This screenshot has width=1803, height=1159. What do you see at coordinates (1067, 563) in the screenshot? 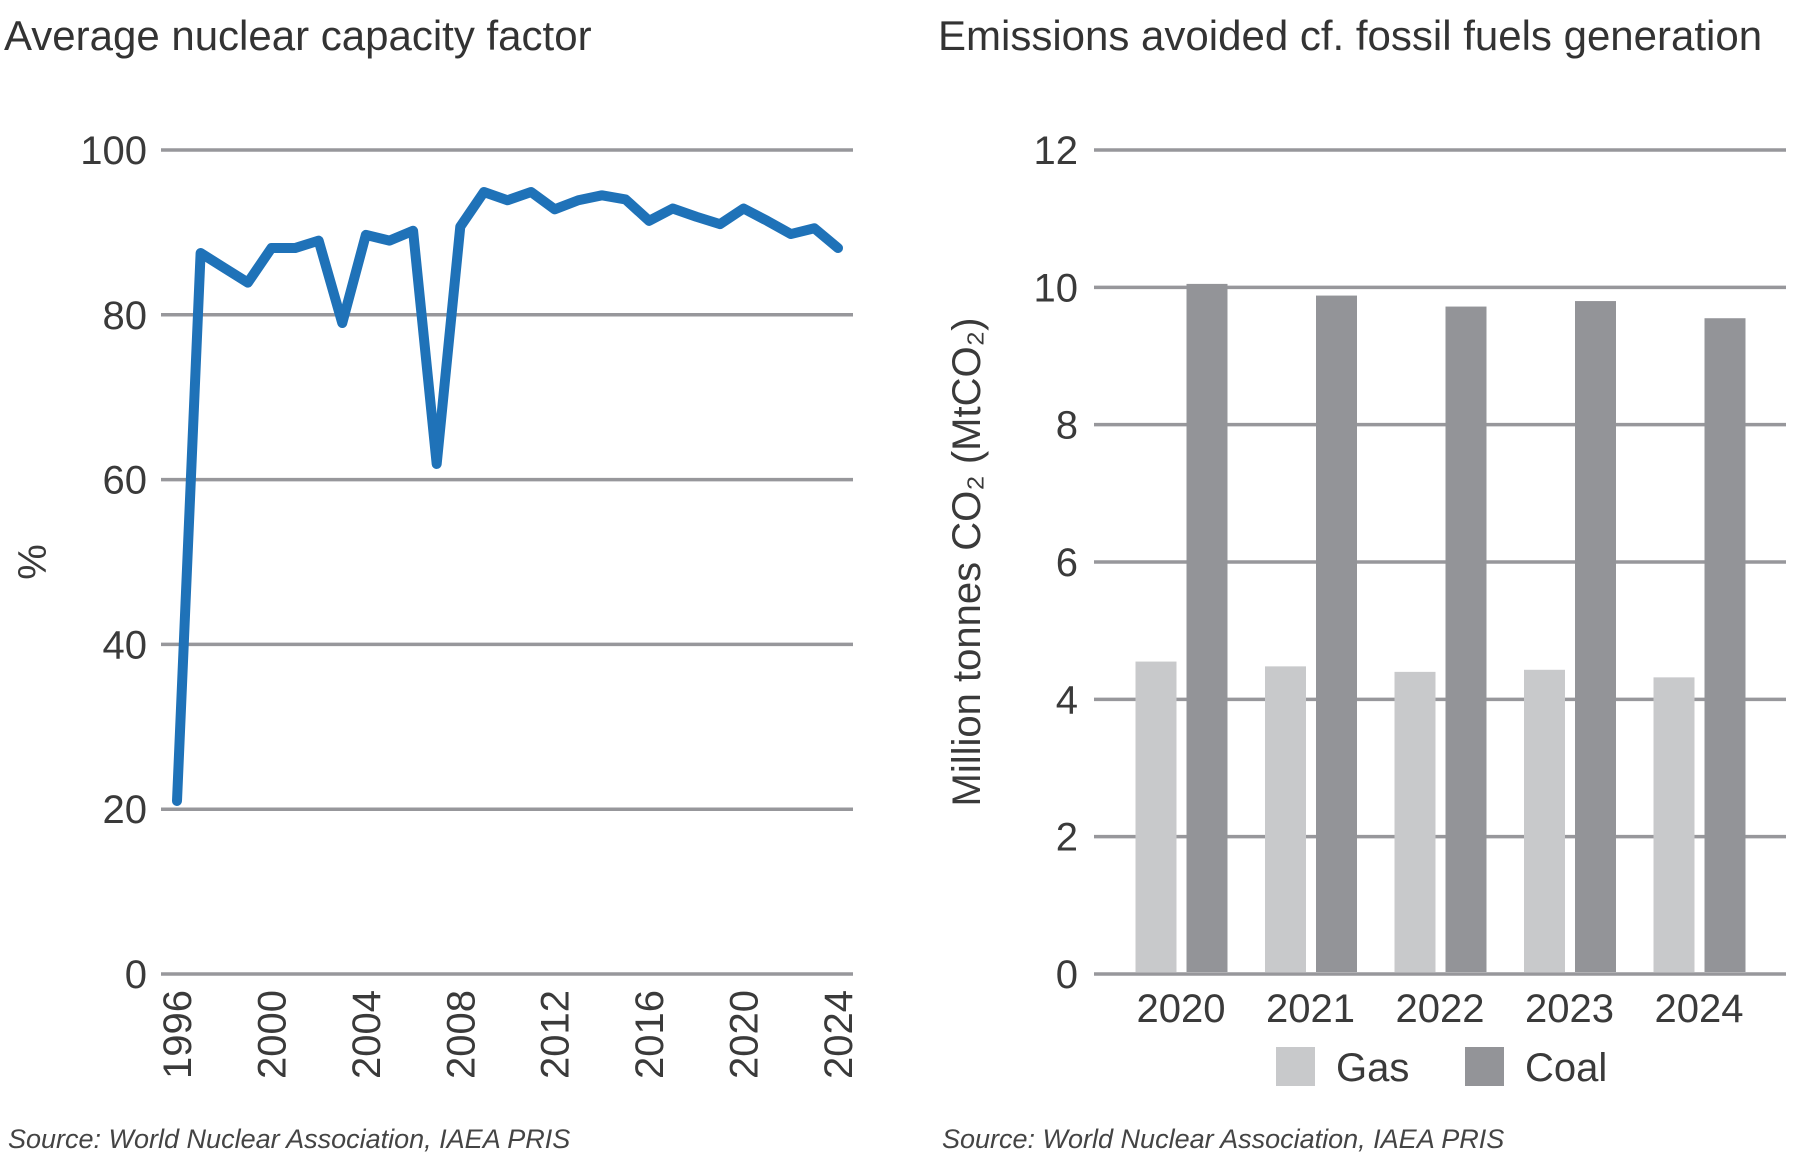
I see `y-tick-label: 6` at bounding box center [1067, 563].